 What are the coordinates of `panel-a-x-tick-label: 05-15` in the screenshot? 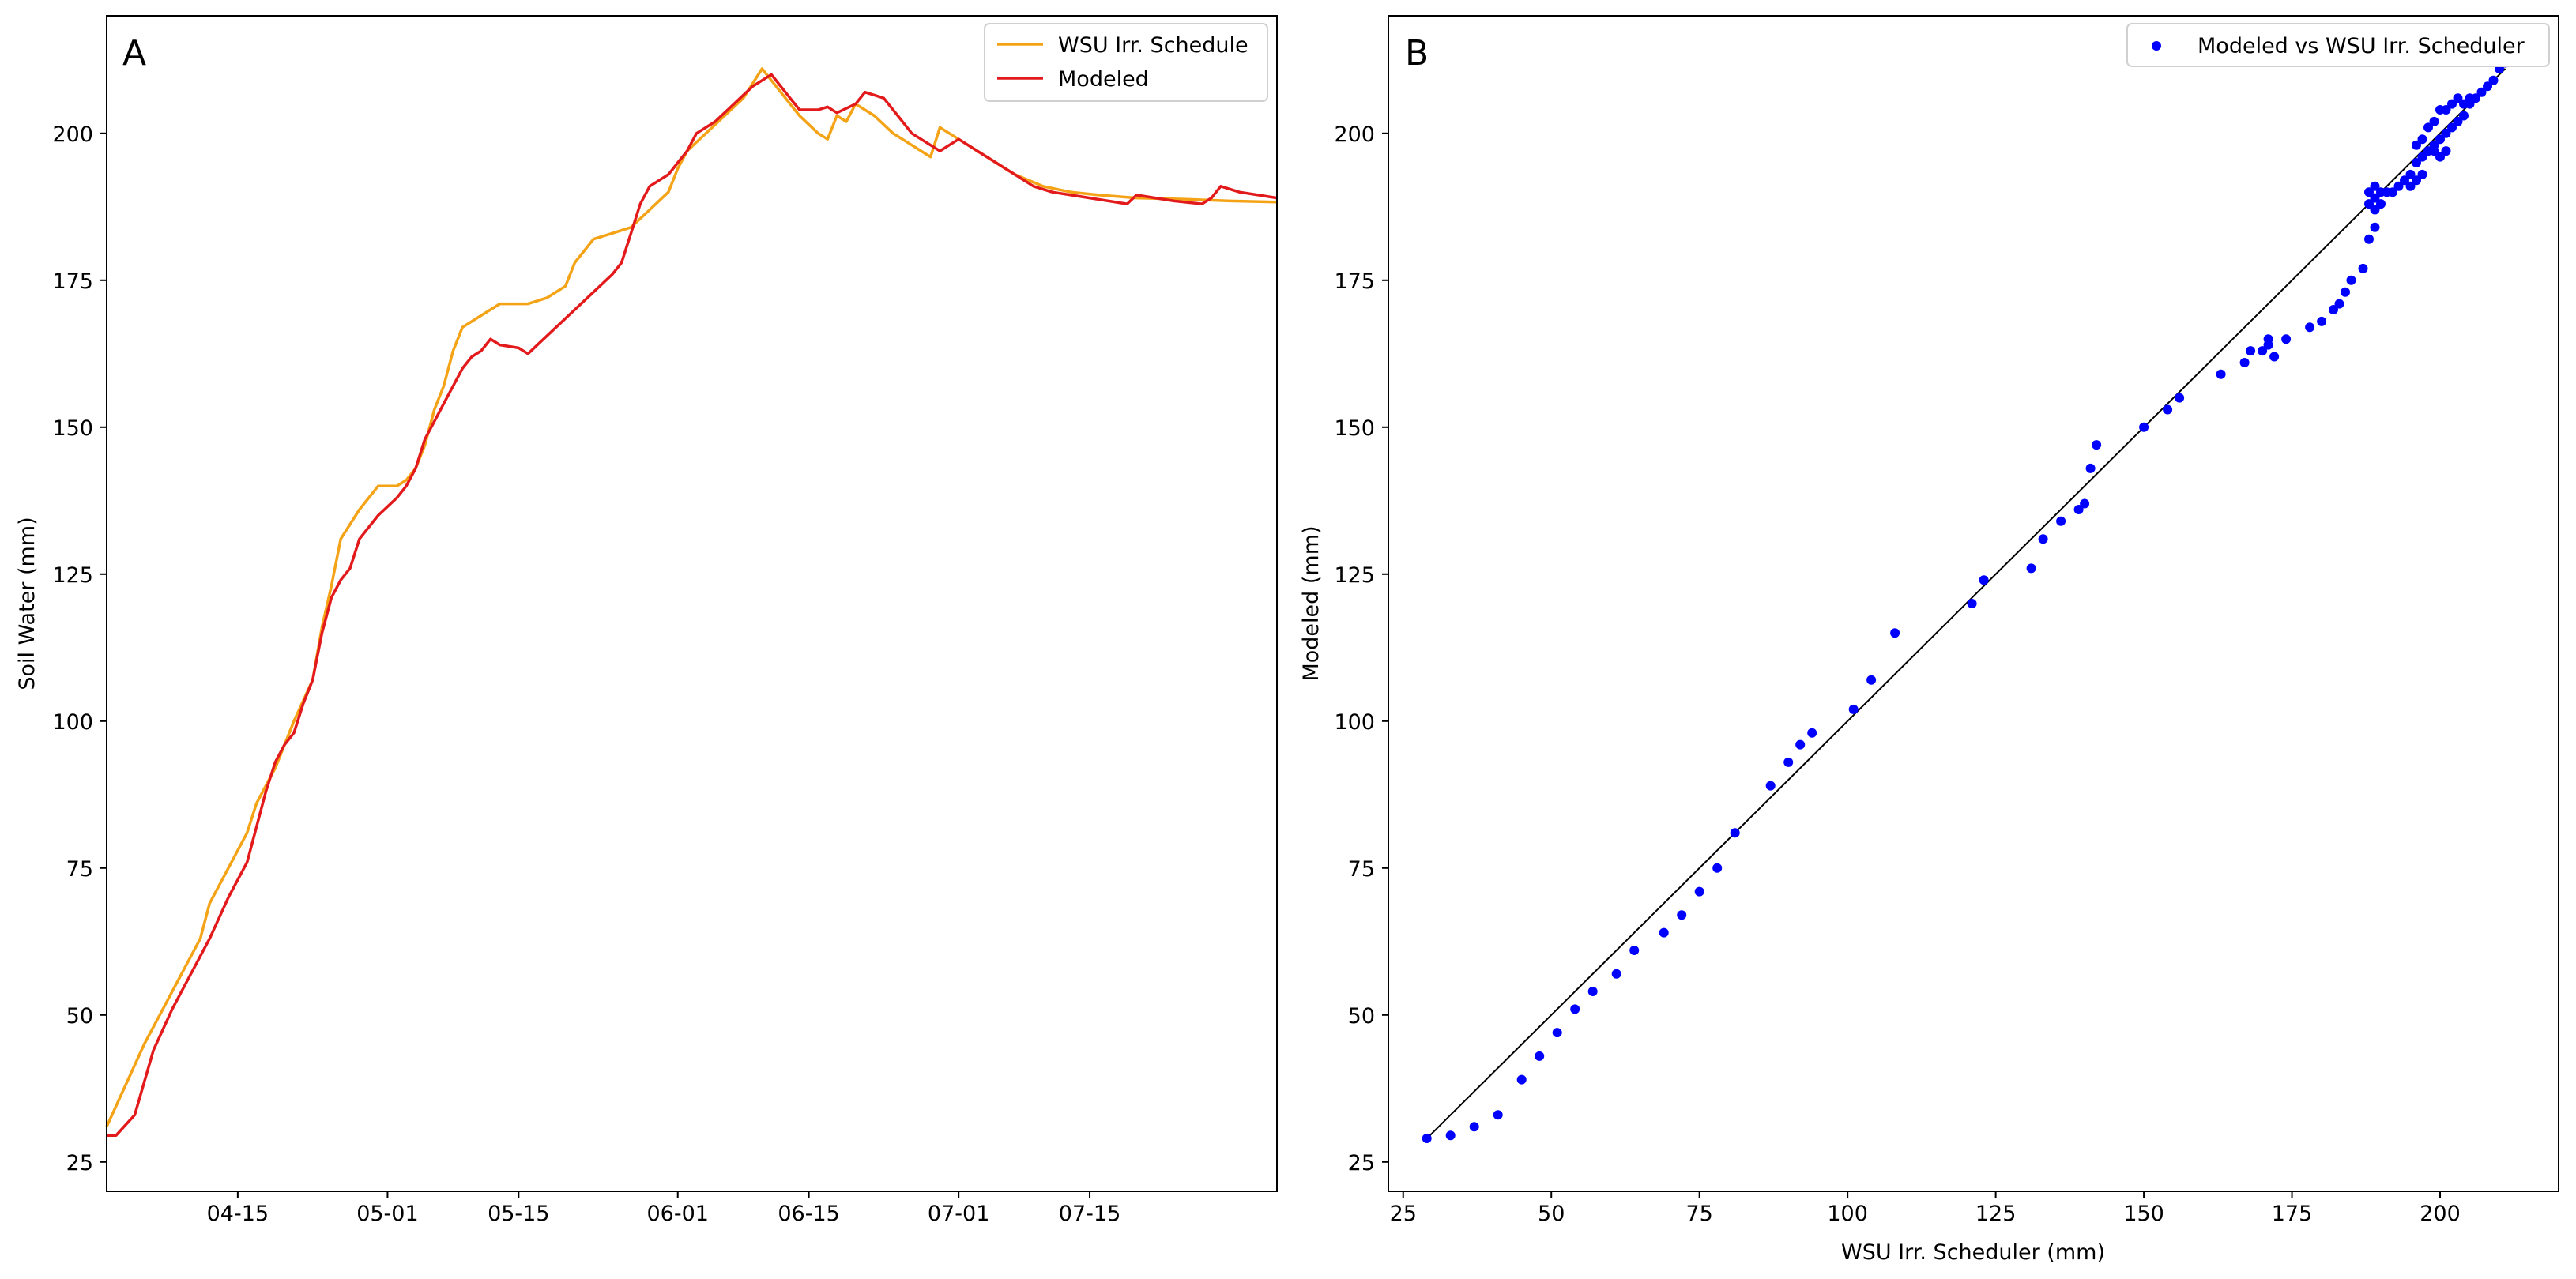 It's located at (518, 1214).